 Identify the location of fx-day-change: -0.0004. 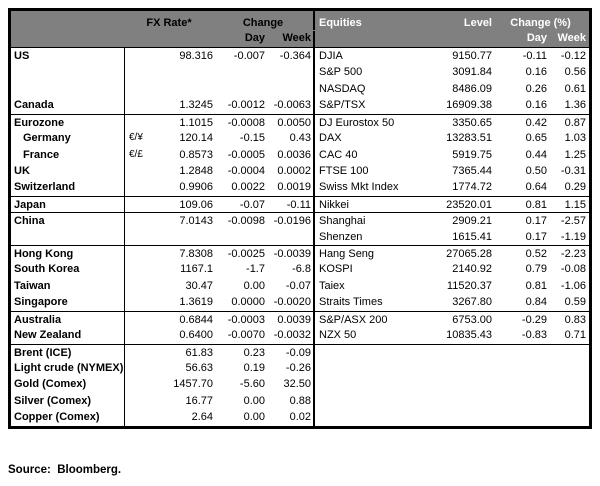
(246, 170).